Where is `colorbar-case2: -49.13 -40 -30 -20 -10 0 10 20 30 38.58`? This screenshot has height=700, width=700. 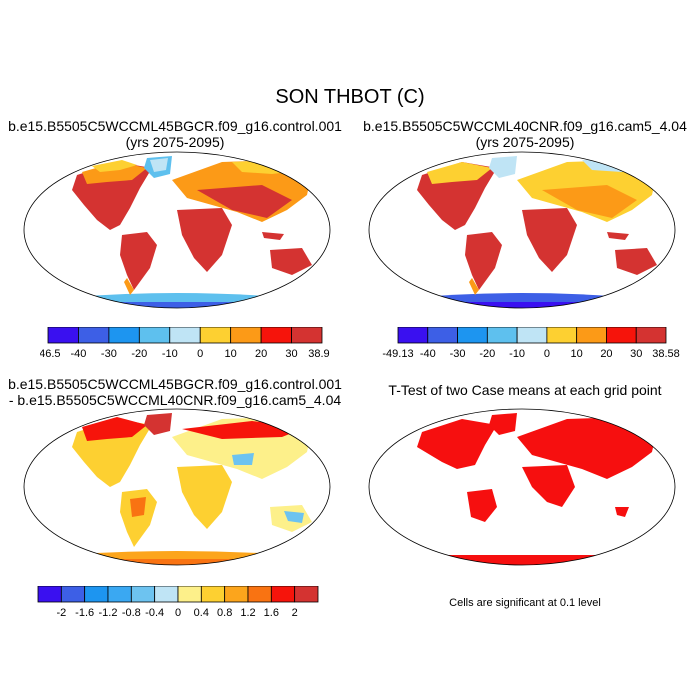 colorbar-case2: -49.13 -40 -30 -20 -10 0 10 20 30 38.58 is located at coordinates (531, 343).